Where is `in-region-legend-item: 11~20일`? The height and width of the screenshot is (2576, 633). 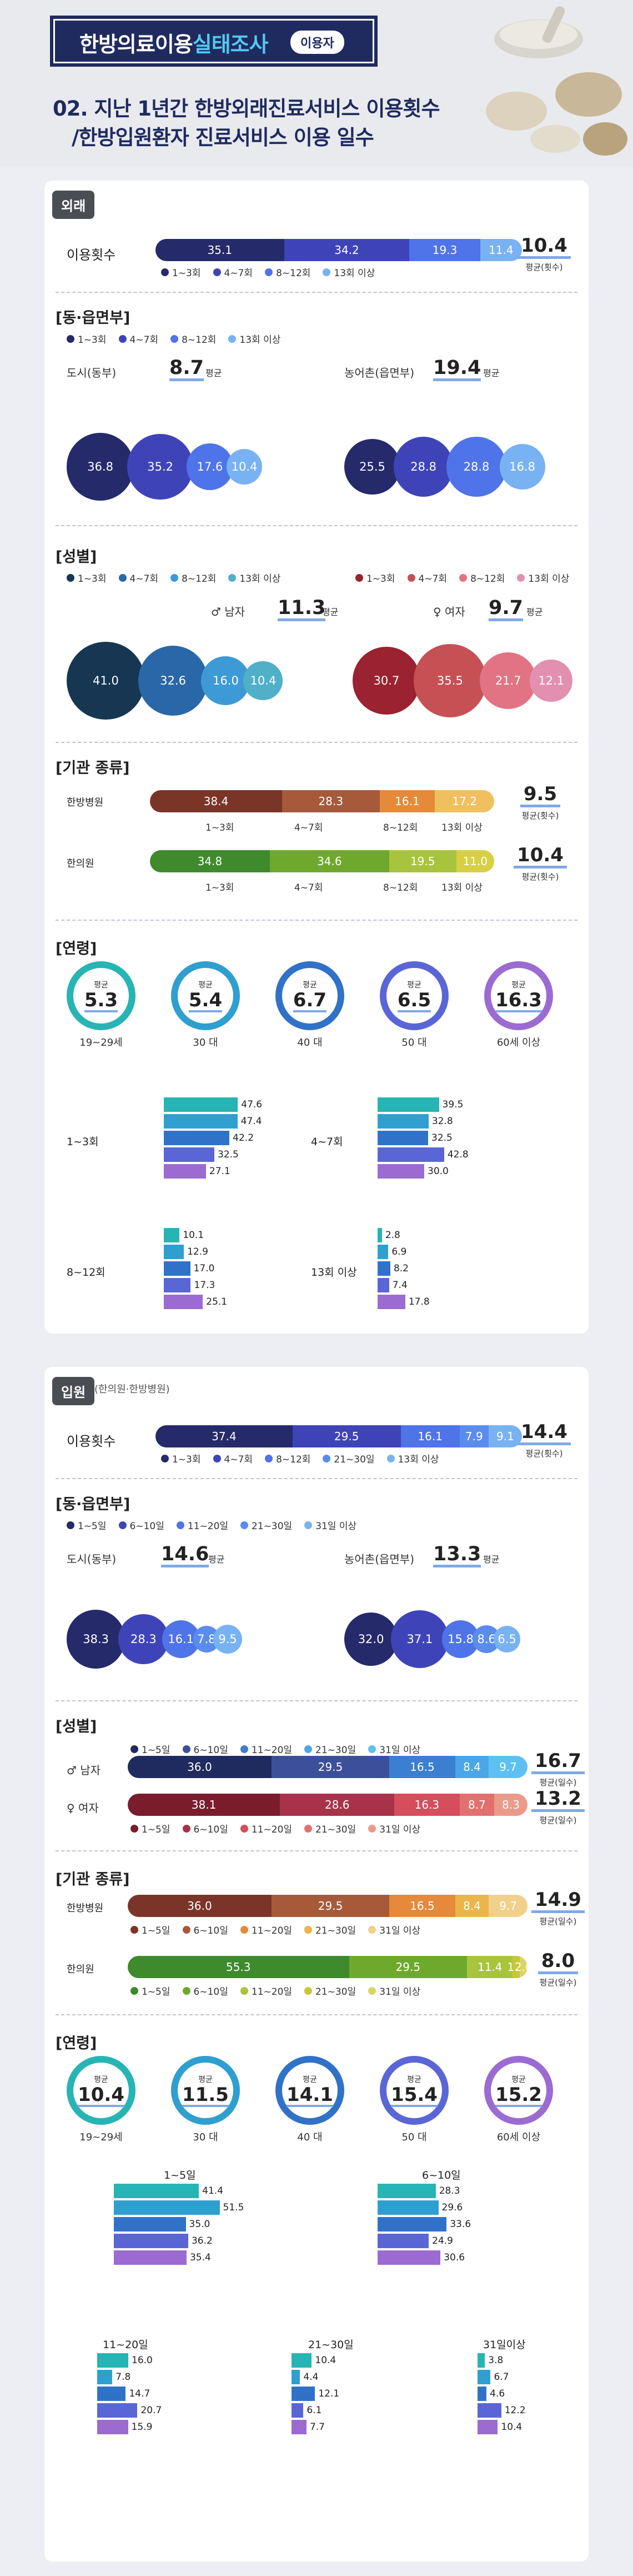 in-region-legend-item: 11~20일 is located at coordinates (202, 1525).